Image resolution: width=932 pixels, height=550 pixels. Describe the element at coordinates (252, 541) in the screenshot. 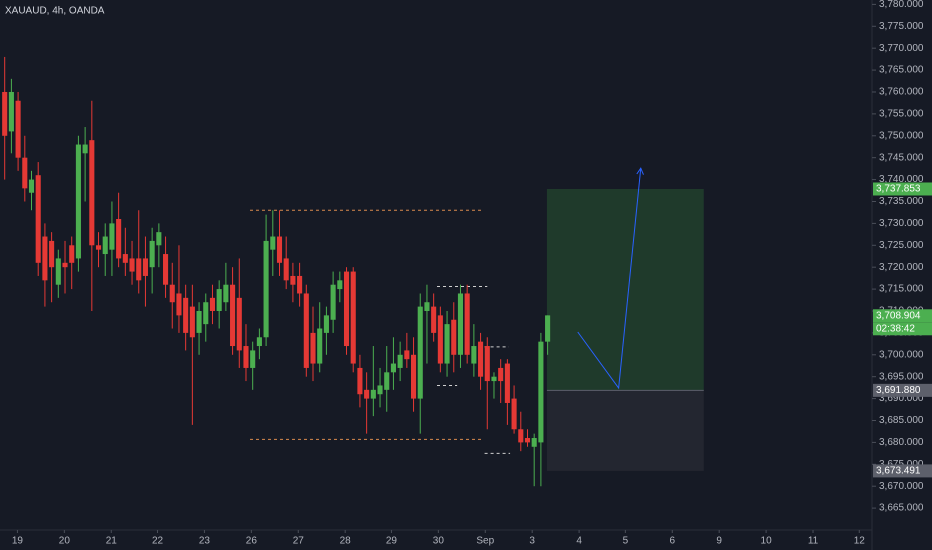

I see `x-tick-label: 26` at that location.